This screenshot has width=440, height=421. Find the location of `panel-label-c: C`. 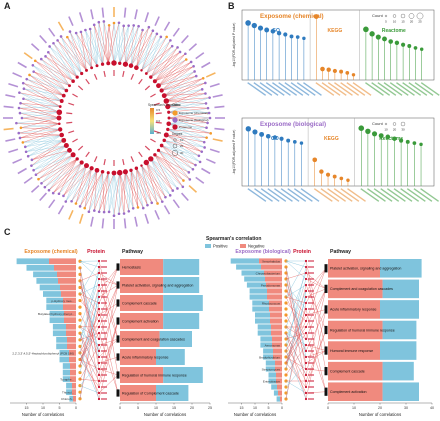

panel-label-c: C is located at coordinates (7, 232).